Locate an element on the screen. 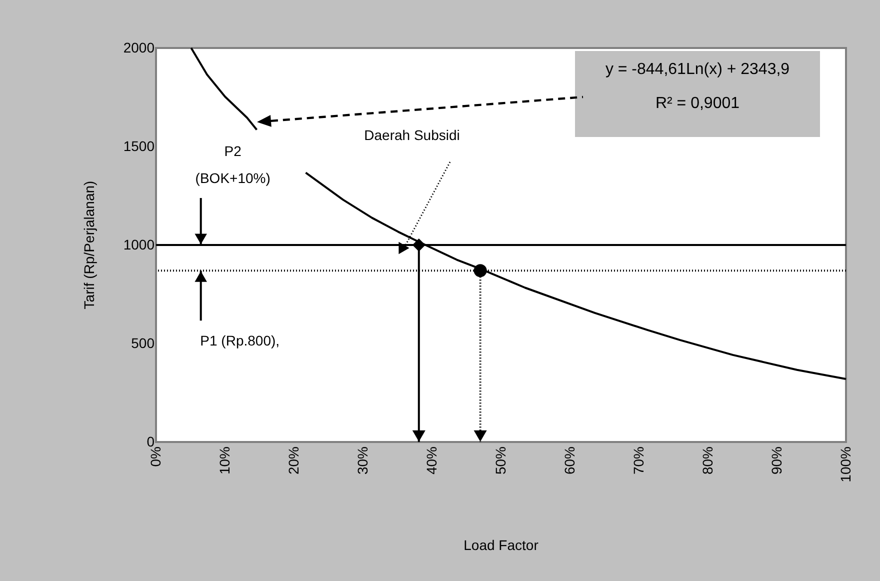 Image resolution: width=880 pixels, height=581 pixels. x-tick-label: 20% is located at coordinates (294, 460).